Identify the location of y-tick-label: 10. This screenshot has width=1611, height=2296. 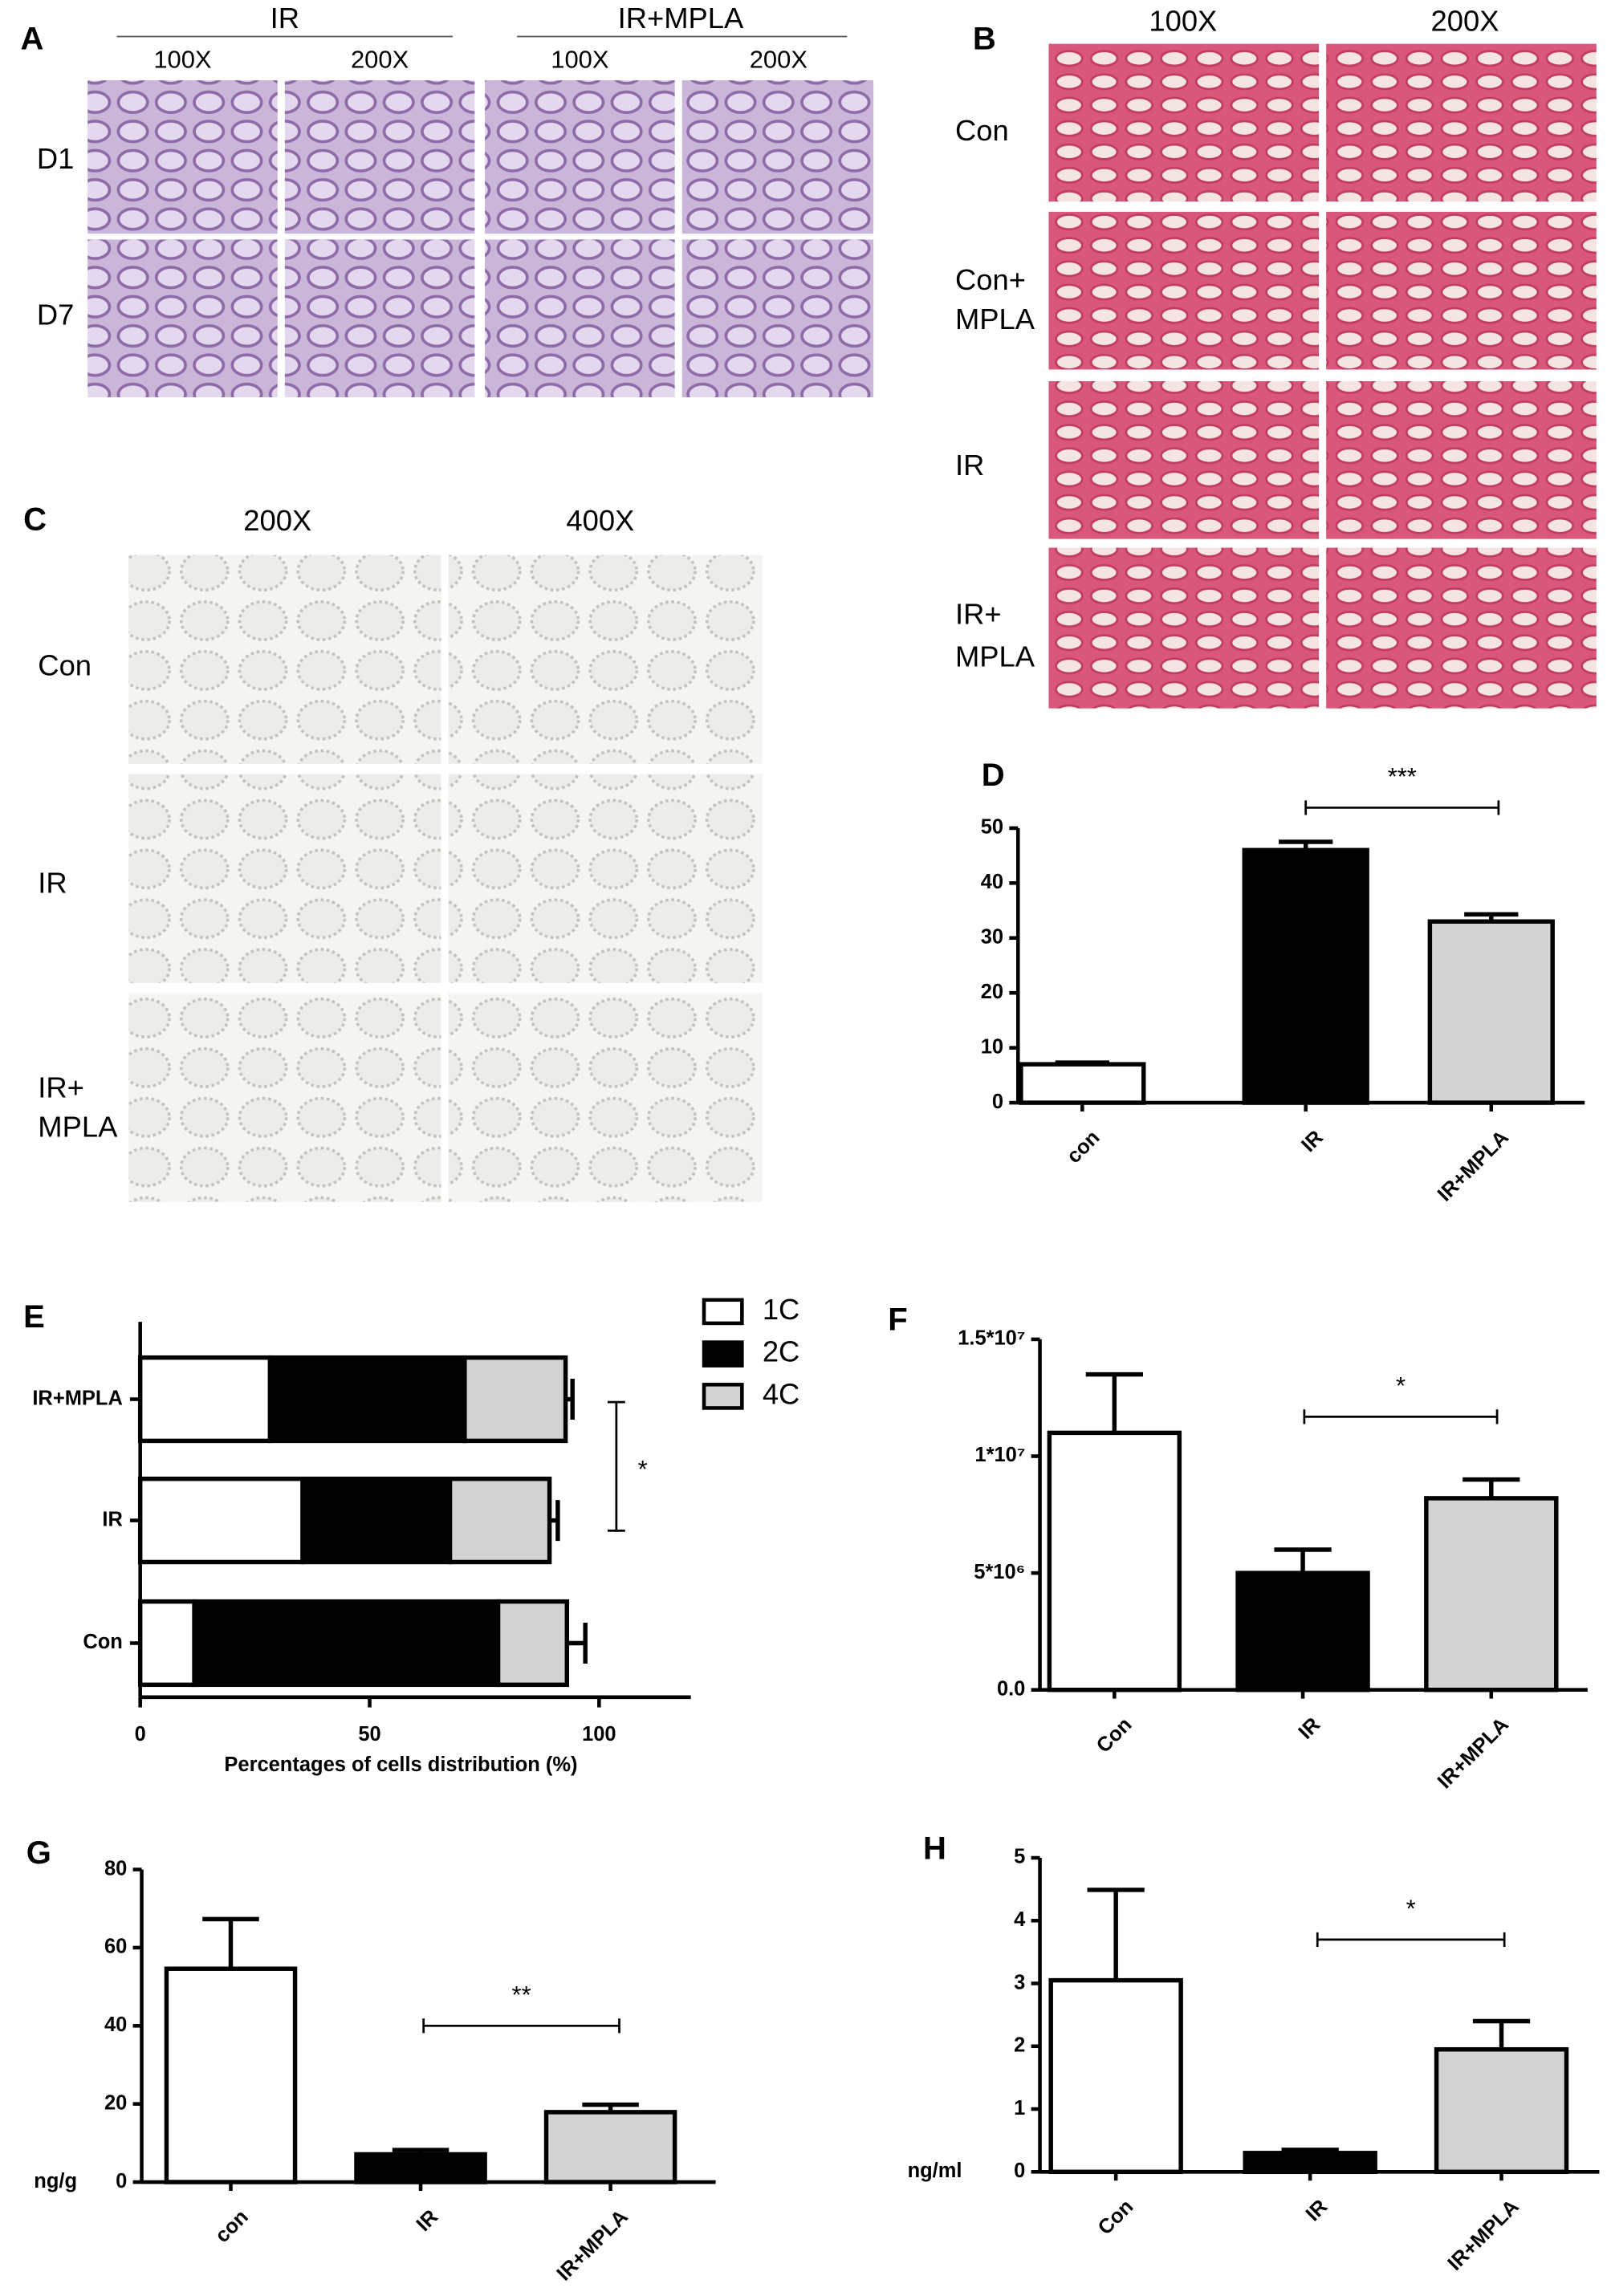
(992, 1046).